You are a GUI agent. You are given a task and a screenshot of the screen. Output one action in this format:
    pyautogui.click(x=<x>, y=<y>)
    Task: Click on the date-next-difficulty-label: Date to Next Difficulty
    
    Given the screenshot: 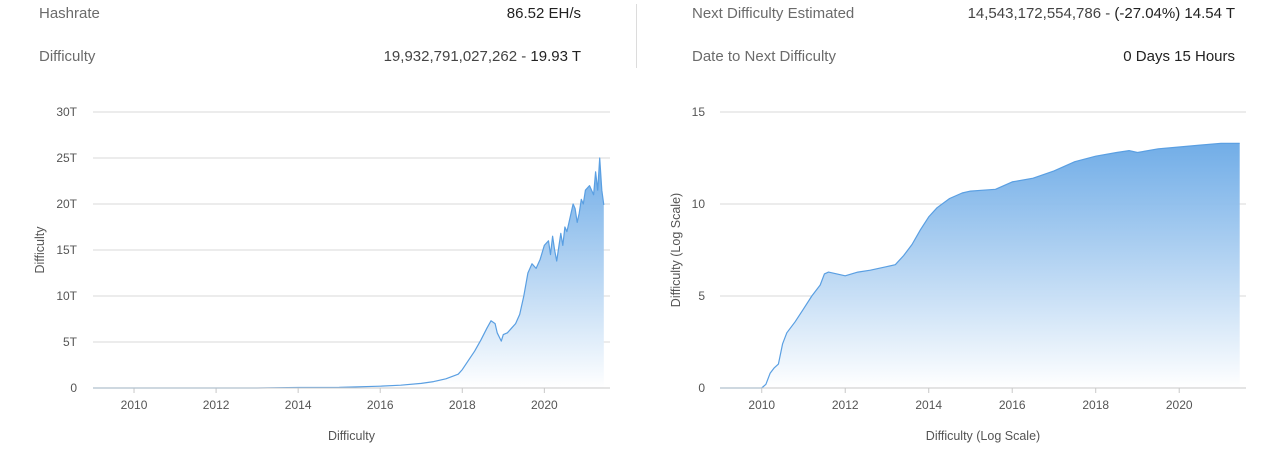 What is the action you would take?
    pyautogui.click(x=764, y=56)
    